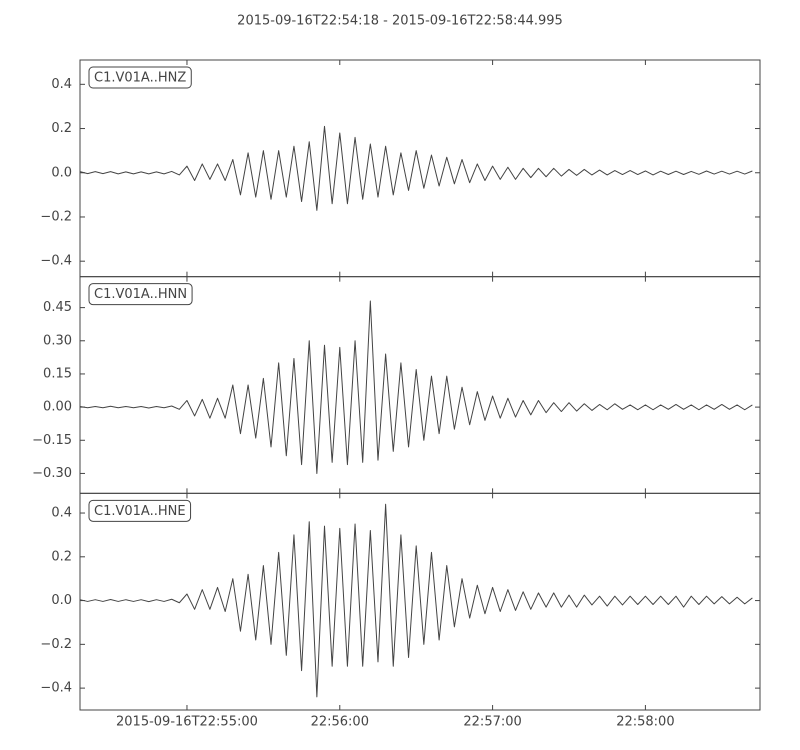 The image size is (800, 750). I want to click on x-tick-label: 22:57:00, so click(492, 722).